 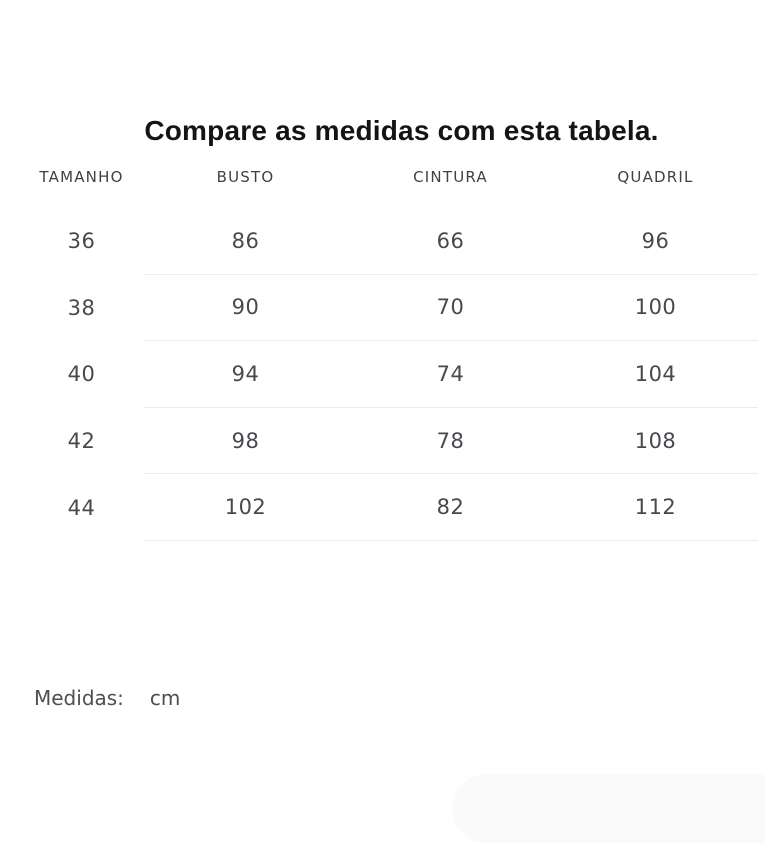 I want to click on table-cell: 44, so click(x=81, y=507).